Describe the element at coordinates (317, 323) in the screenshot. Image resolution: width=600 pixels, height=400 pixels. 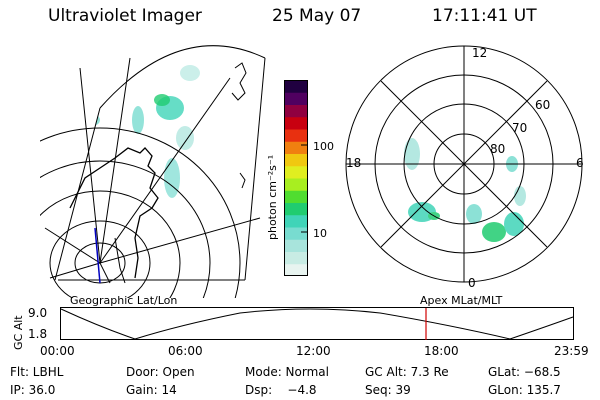
I see `altitude-timeline` at that location.